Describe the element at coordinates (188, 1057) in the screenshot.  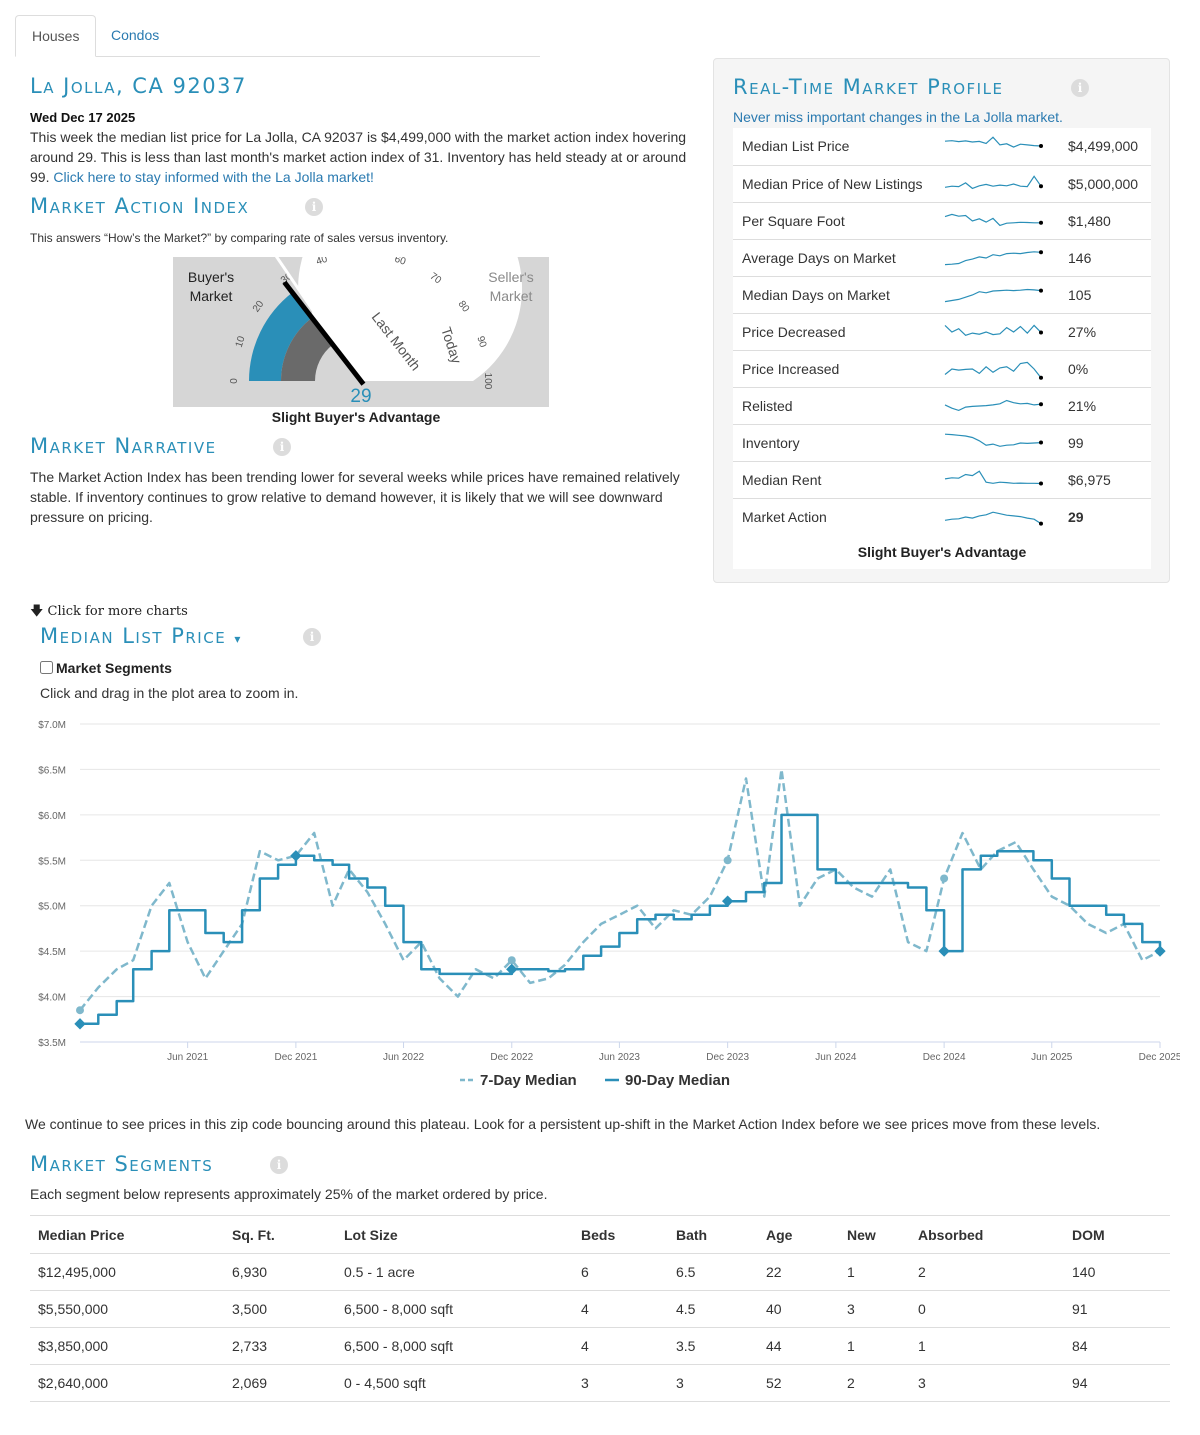
I see `x-tick-label: Jun 2021` at that location.